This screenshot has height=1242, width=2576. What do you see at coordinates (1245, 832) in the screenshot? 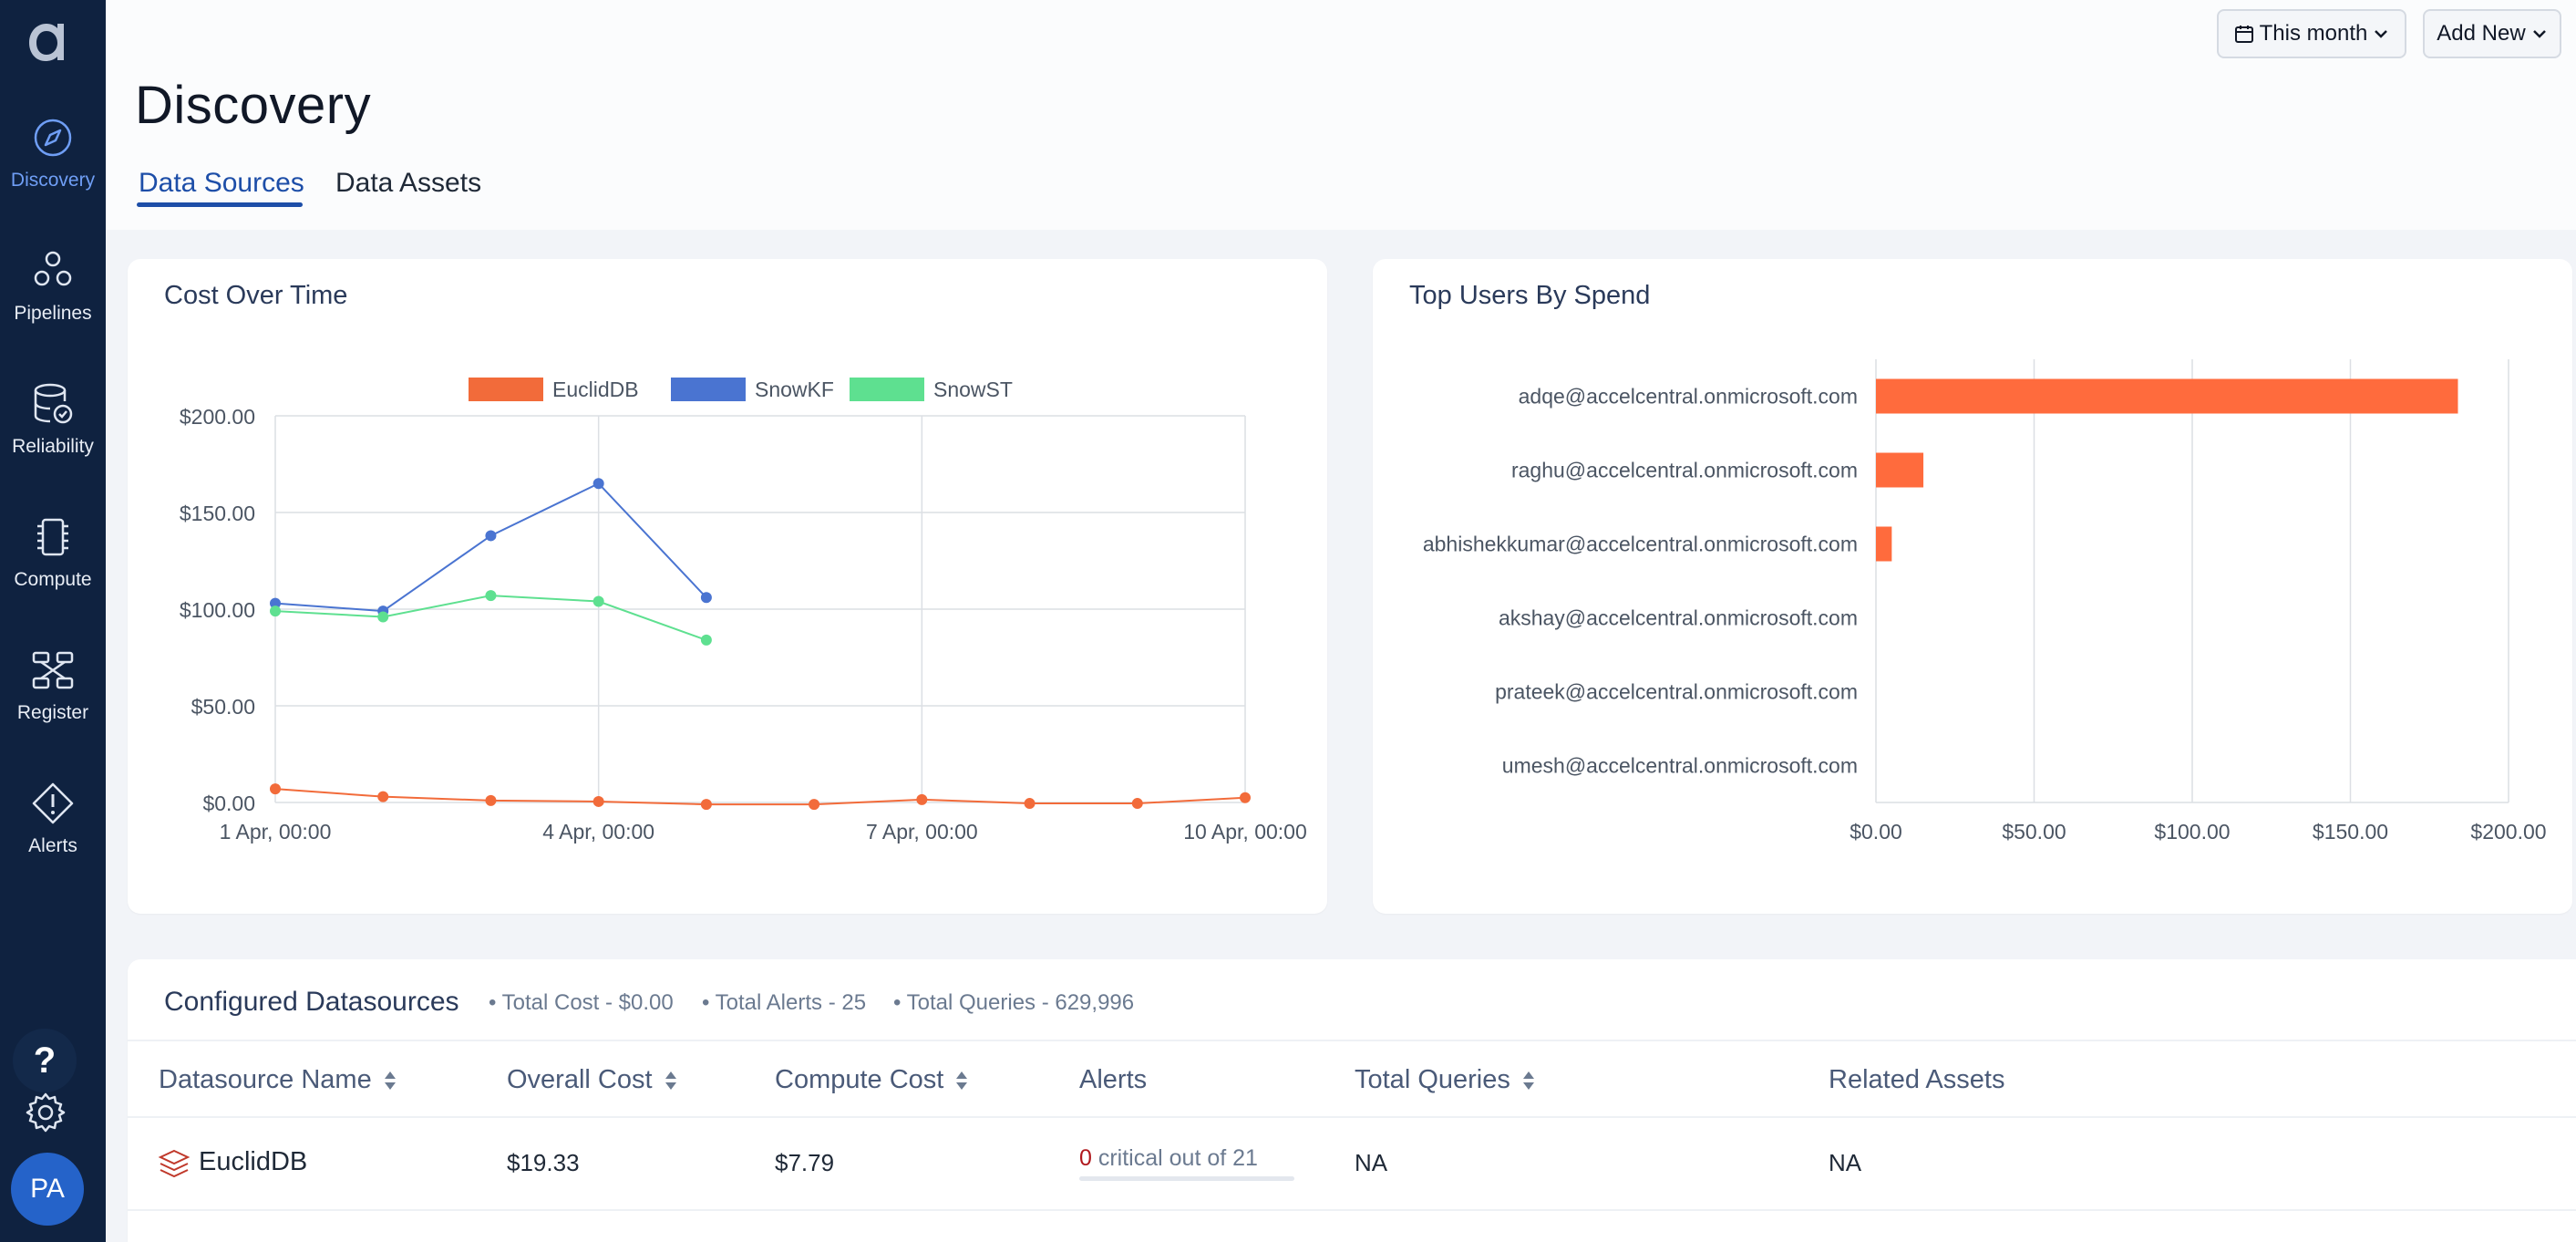
I see `x-tick-label: 10 Apr, 00:00` at bounding box center [1245, 832].